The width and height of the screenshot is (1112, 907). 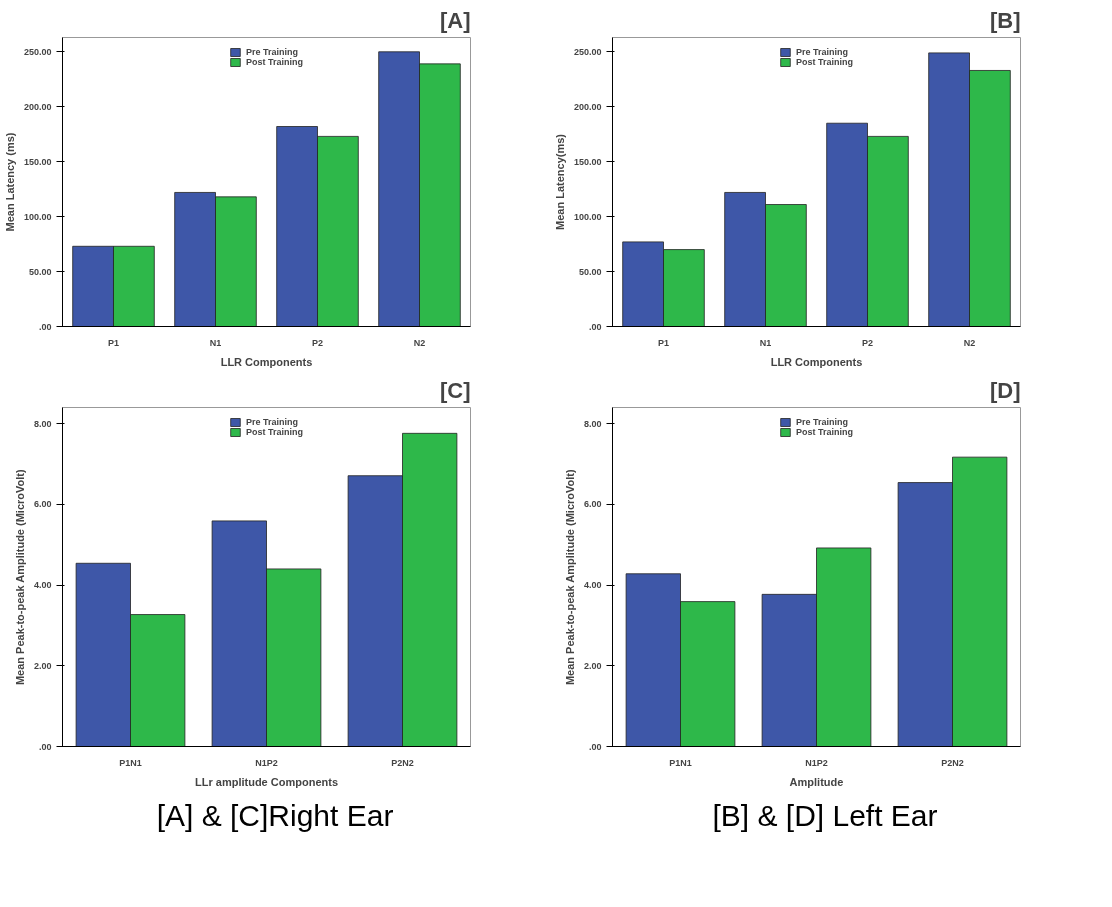 I want to click on chart-title: [A], so click(x=455, y=20).